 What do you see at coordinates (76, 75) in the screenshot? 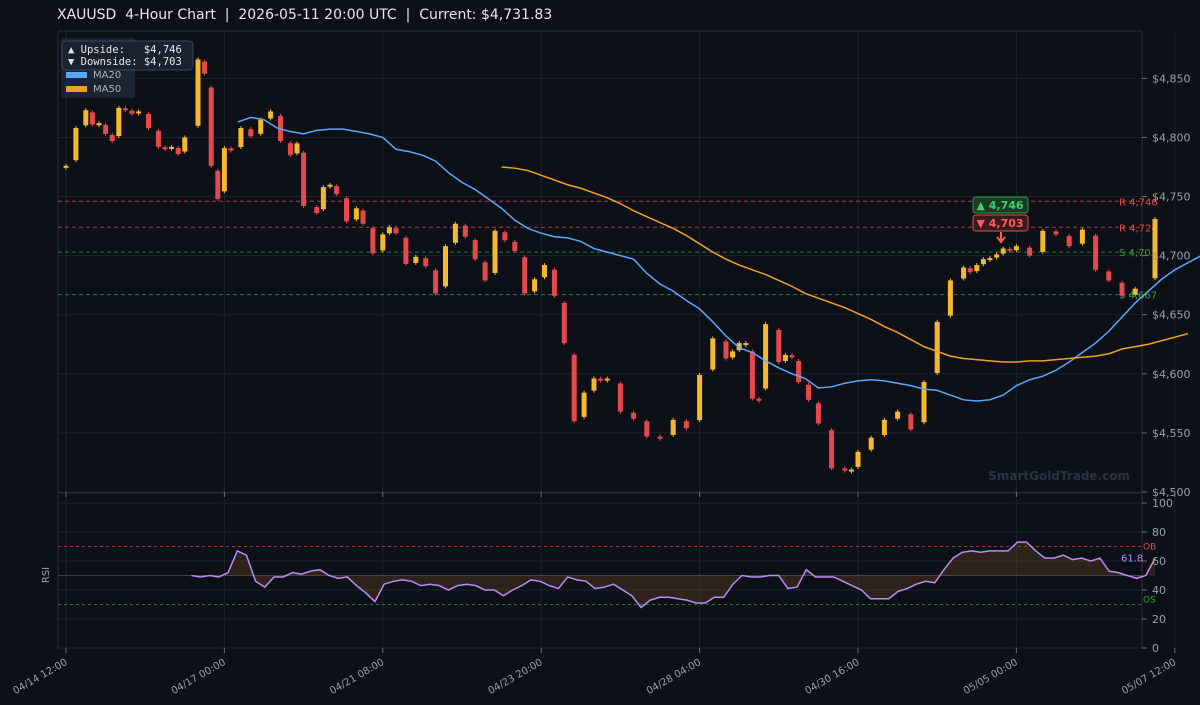
I see `legend-swatch-ma20` at bounding box center [76, 75].